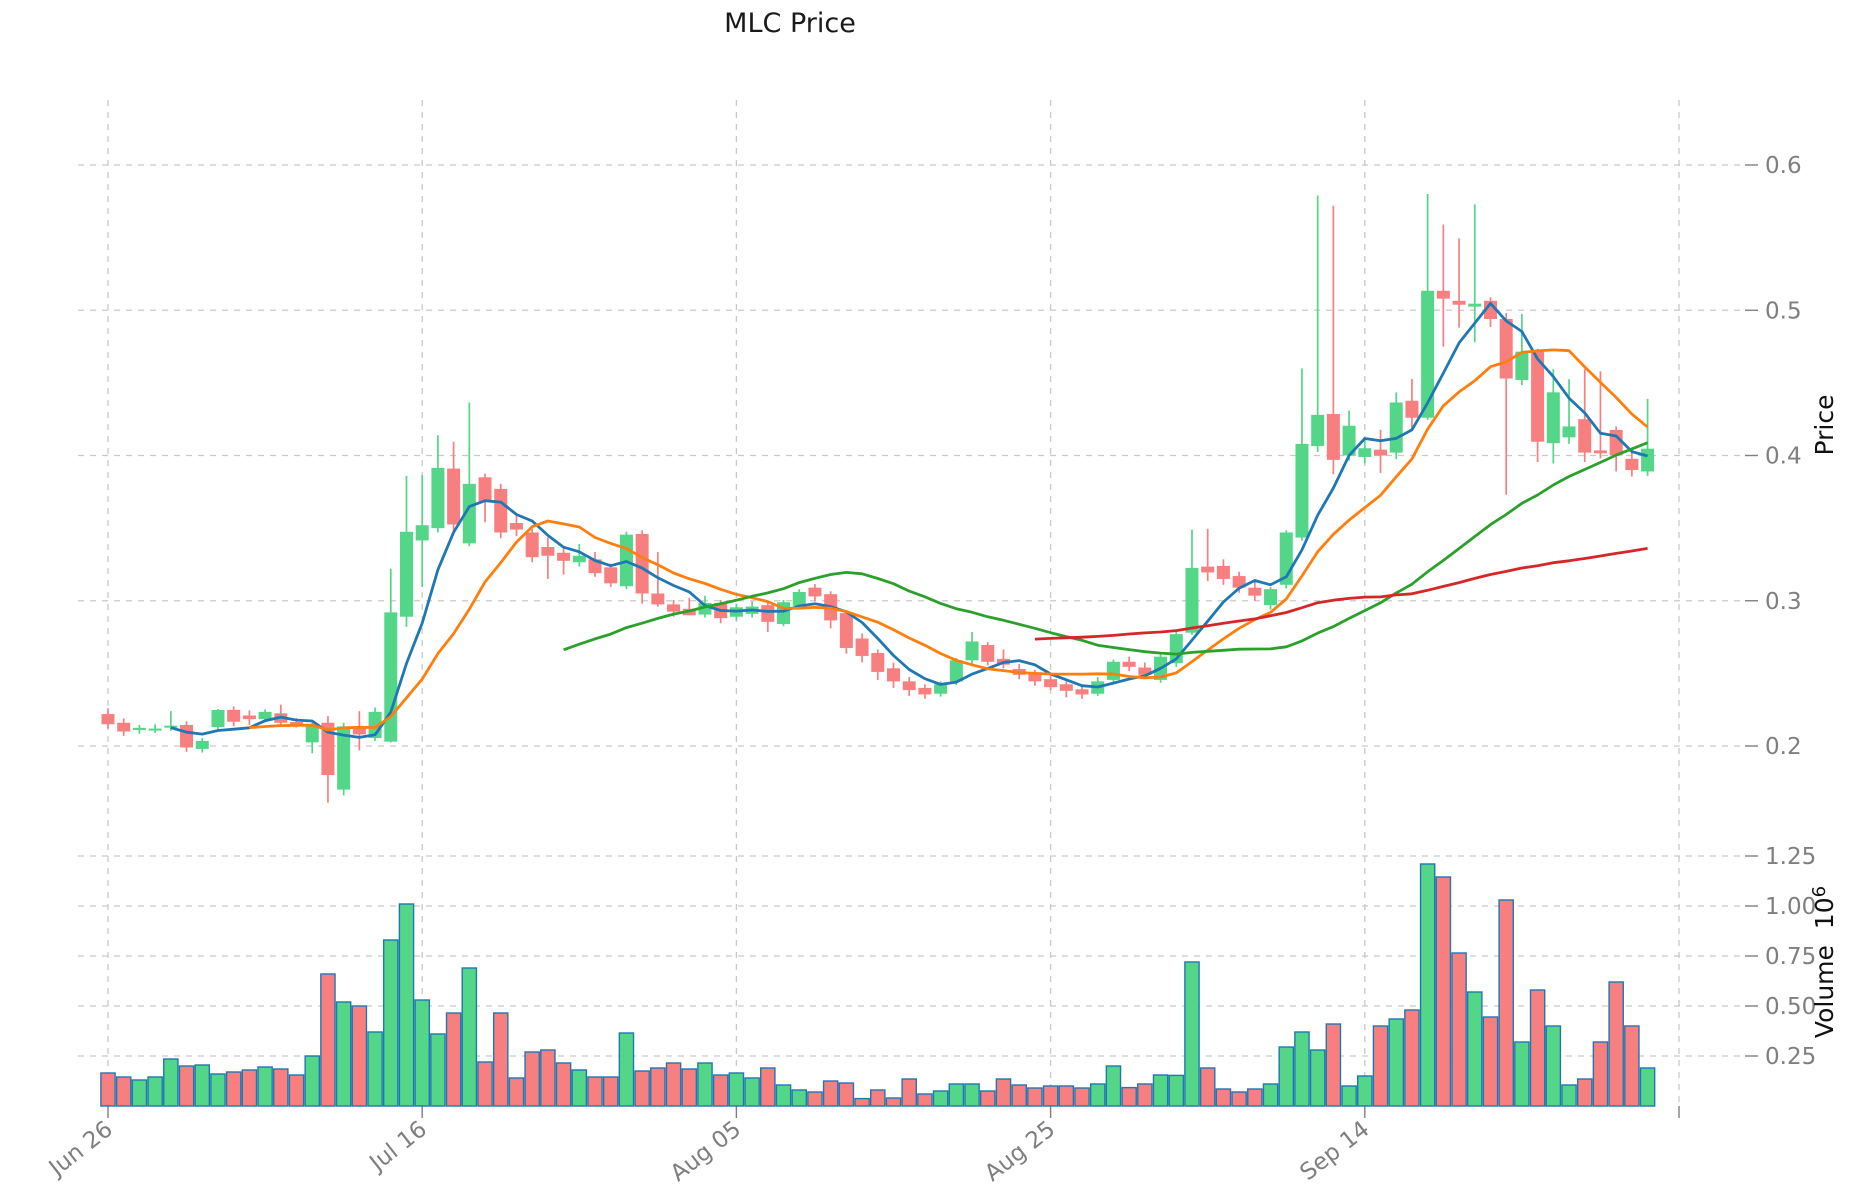  Describe the element at coordinates (1824, 962) in the screenshot. I see `volume-axis-label: Volume 106` at that location.